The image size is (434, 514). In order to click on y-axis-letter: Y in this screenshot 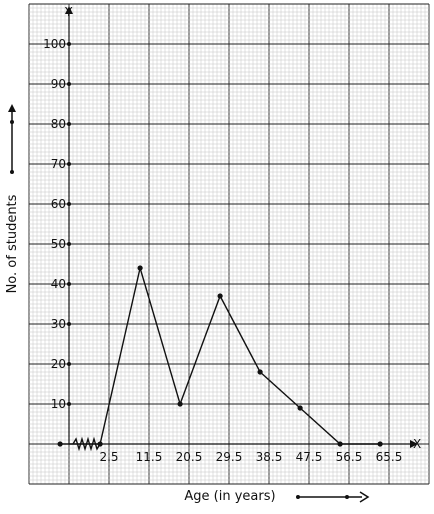, I will do `click(68, 12)`.